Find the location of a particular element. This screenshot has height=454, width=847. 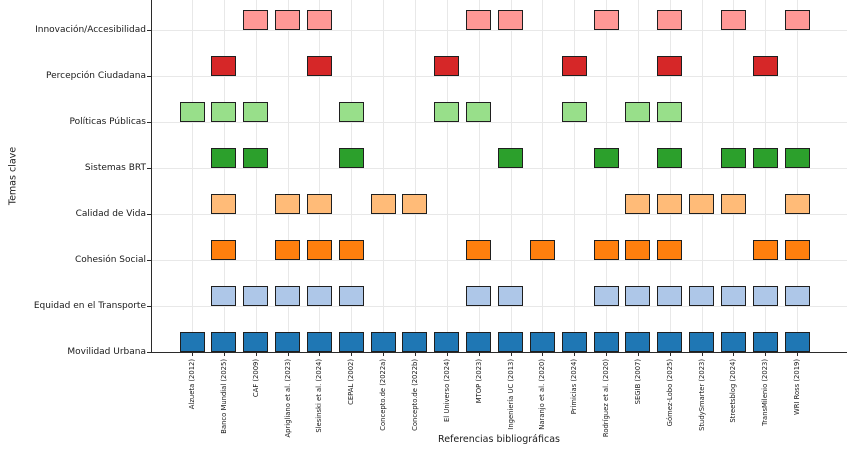

x-tick-label: Concepto.de (2022b) is located at coordinates (414, 395).